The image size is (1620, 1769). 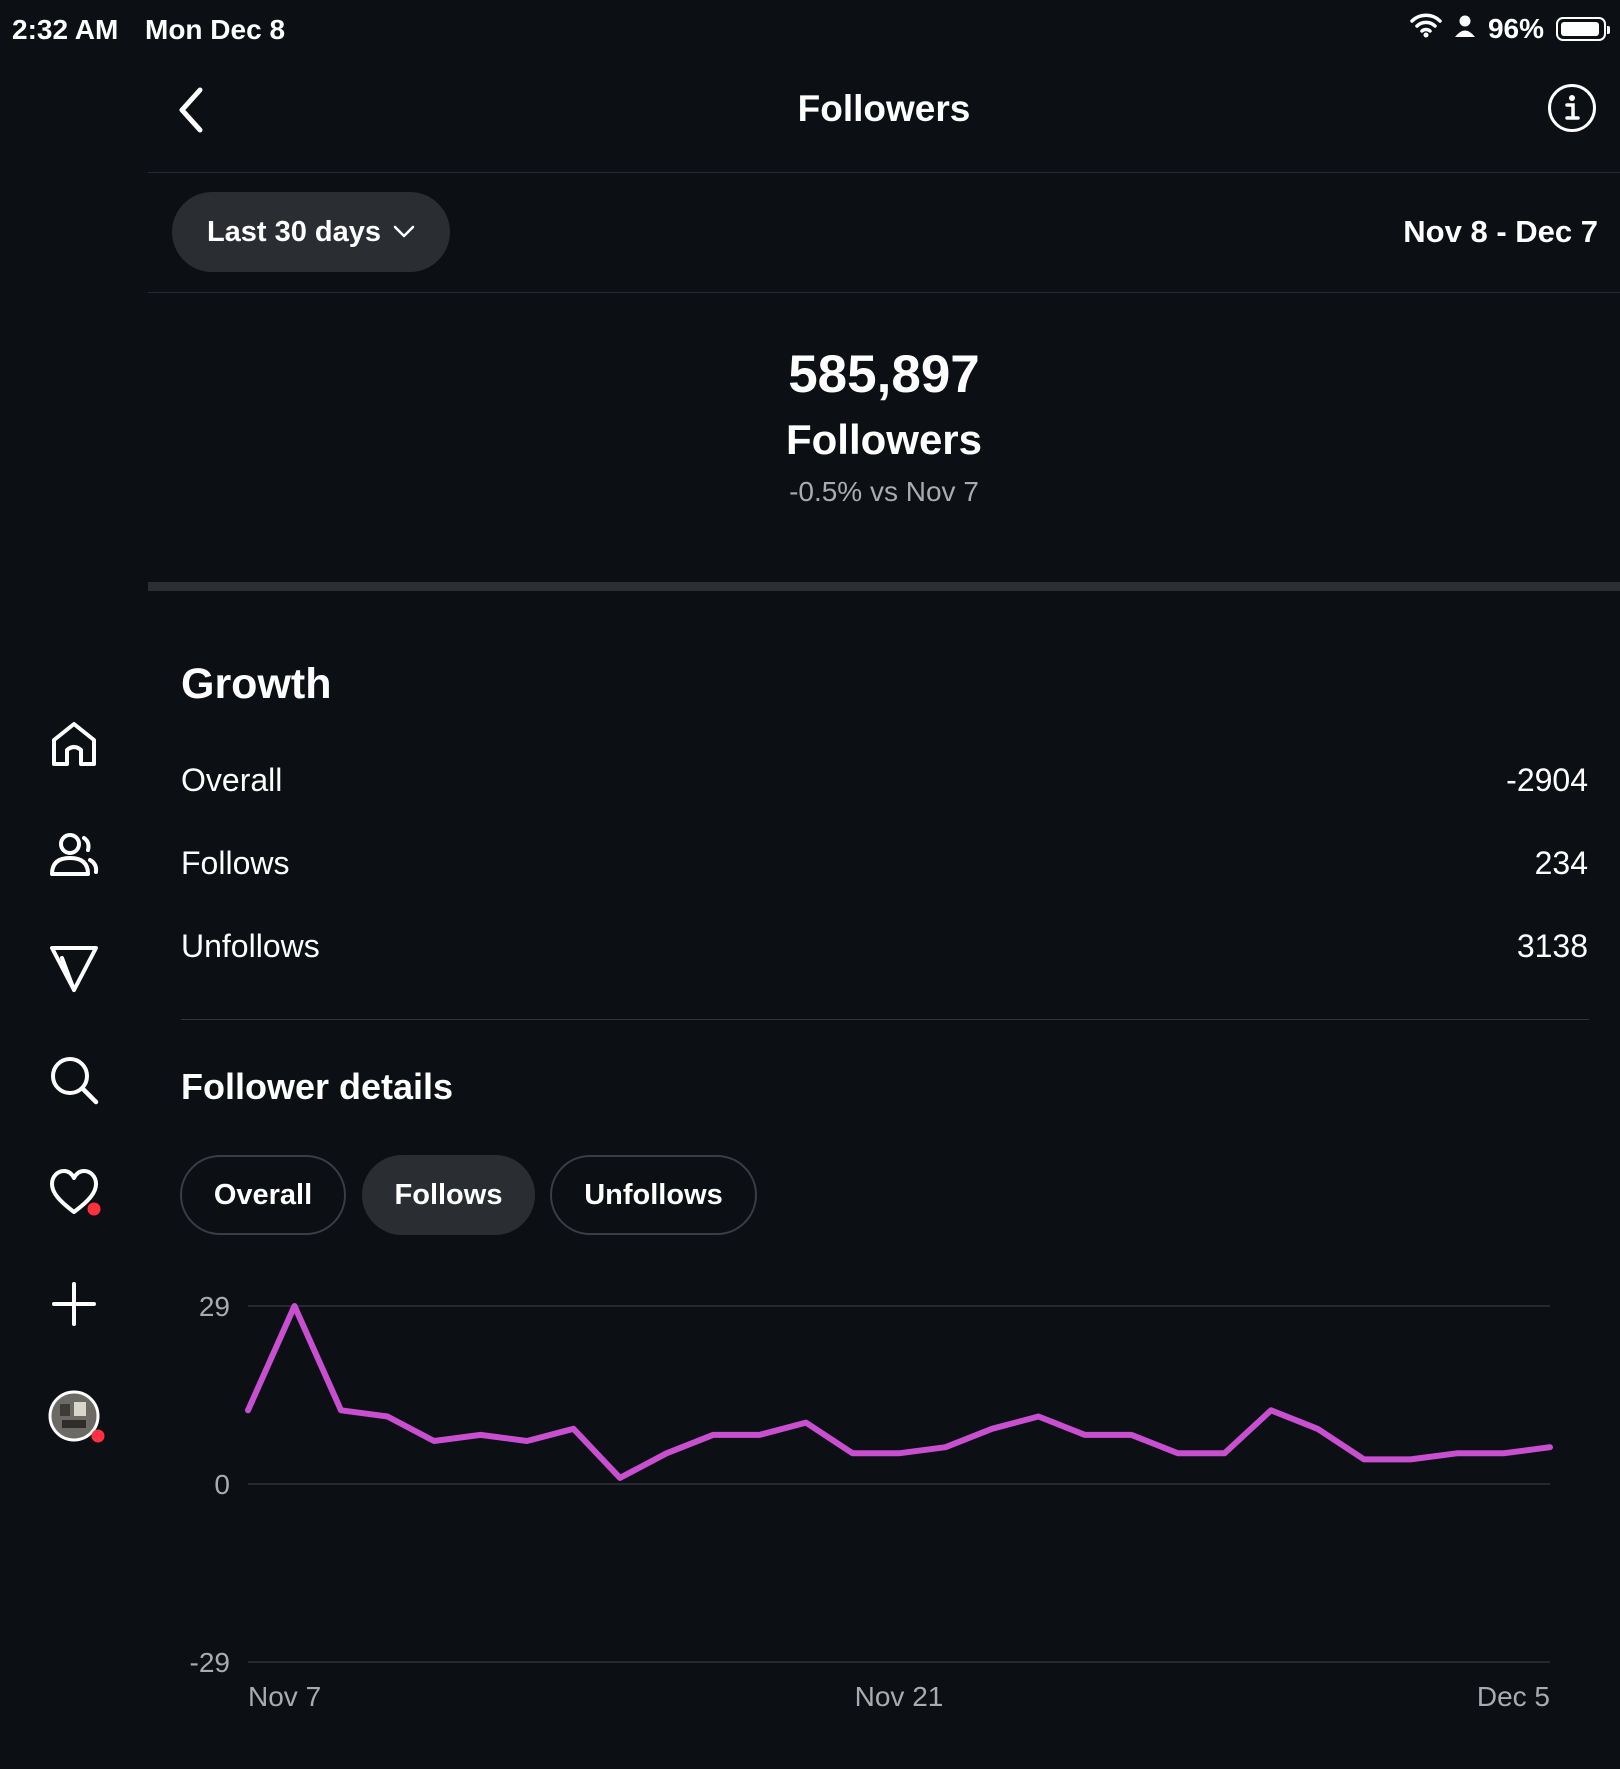 I want to click on tab-follows-label: Follows, so click(x=448, y=1194).